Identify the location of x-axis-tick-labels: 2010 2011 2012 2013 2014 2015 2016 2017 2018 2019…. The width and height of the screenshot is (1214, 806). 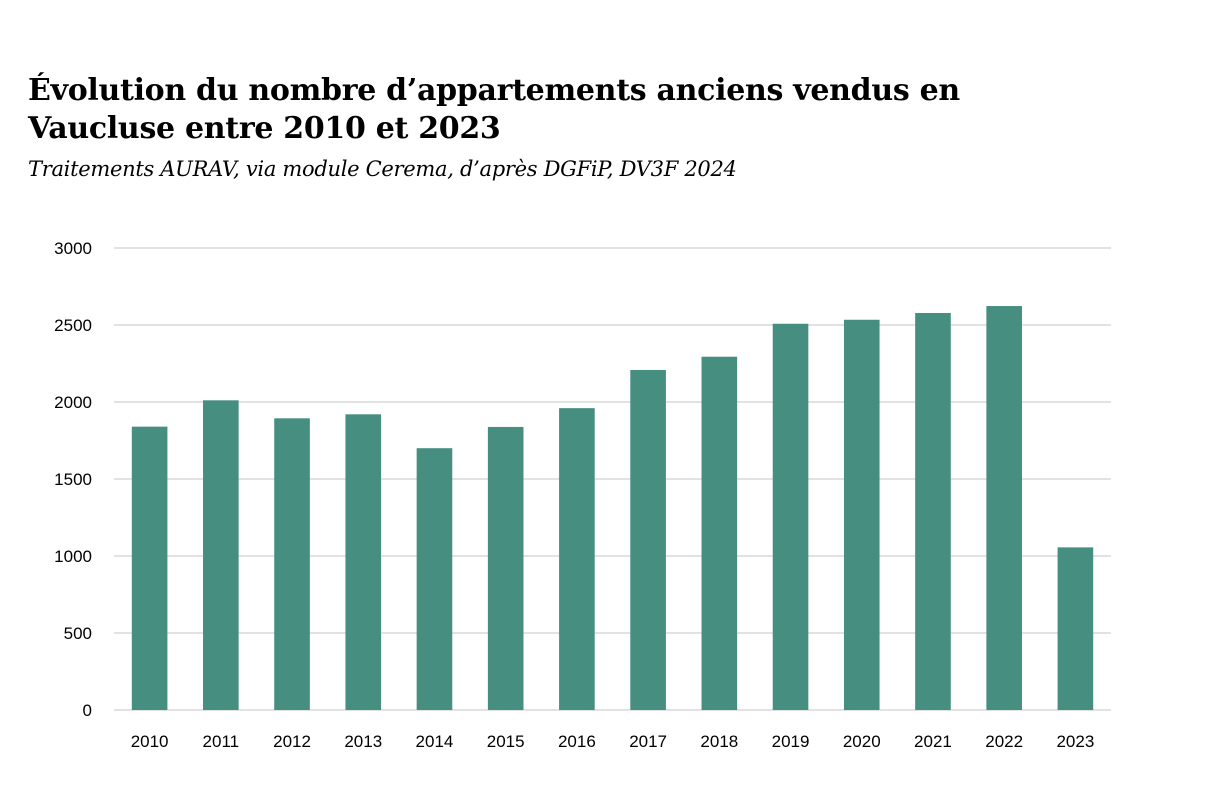
(613, 741).